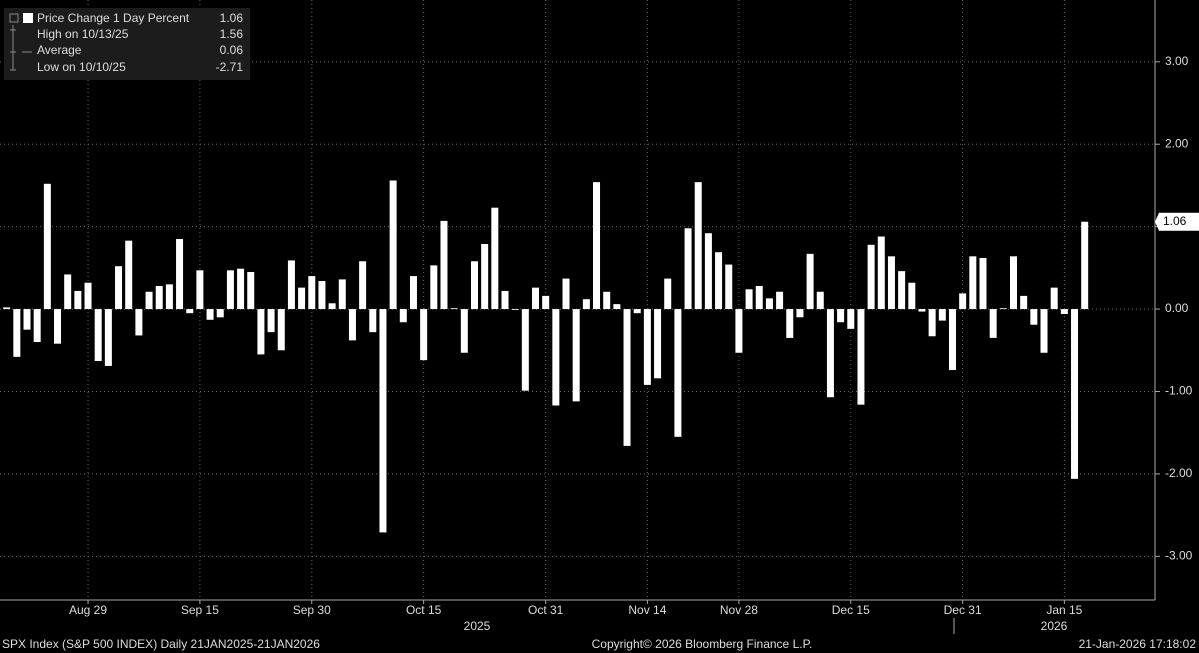 Image resolution: width=1199 pixels, height=653 pixels. I want to click on x-tick-label: Dec 31, so click(963, 610).